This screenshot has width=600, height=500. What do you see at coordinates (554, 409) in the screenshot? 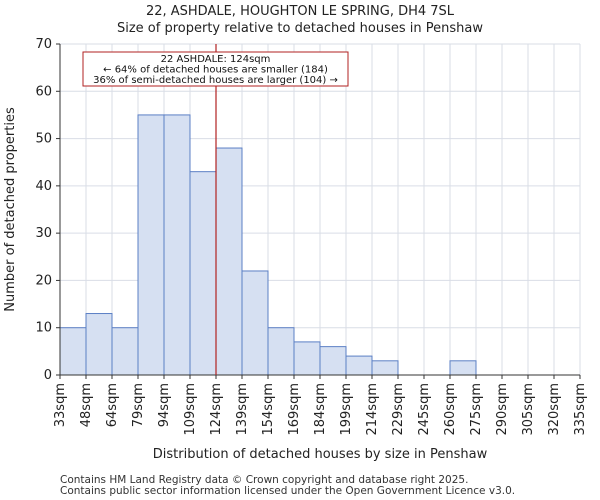
I see `x-tick-label: 320sqm` at bounding box center [554, 409].